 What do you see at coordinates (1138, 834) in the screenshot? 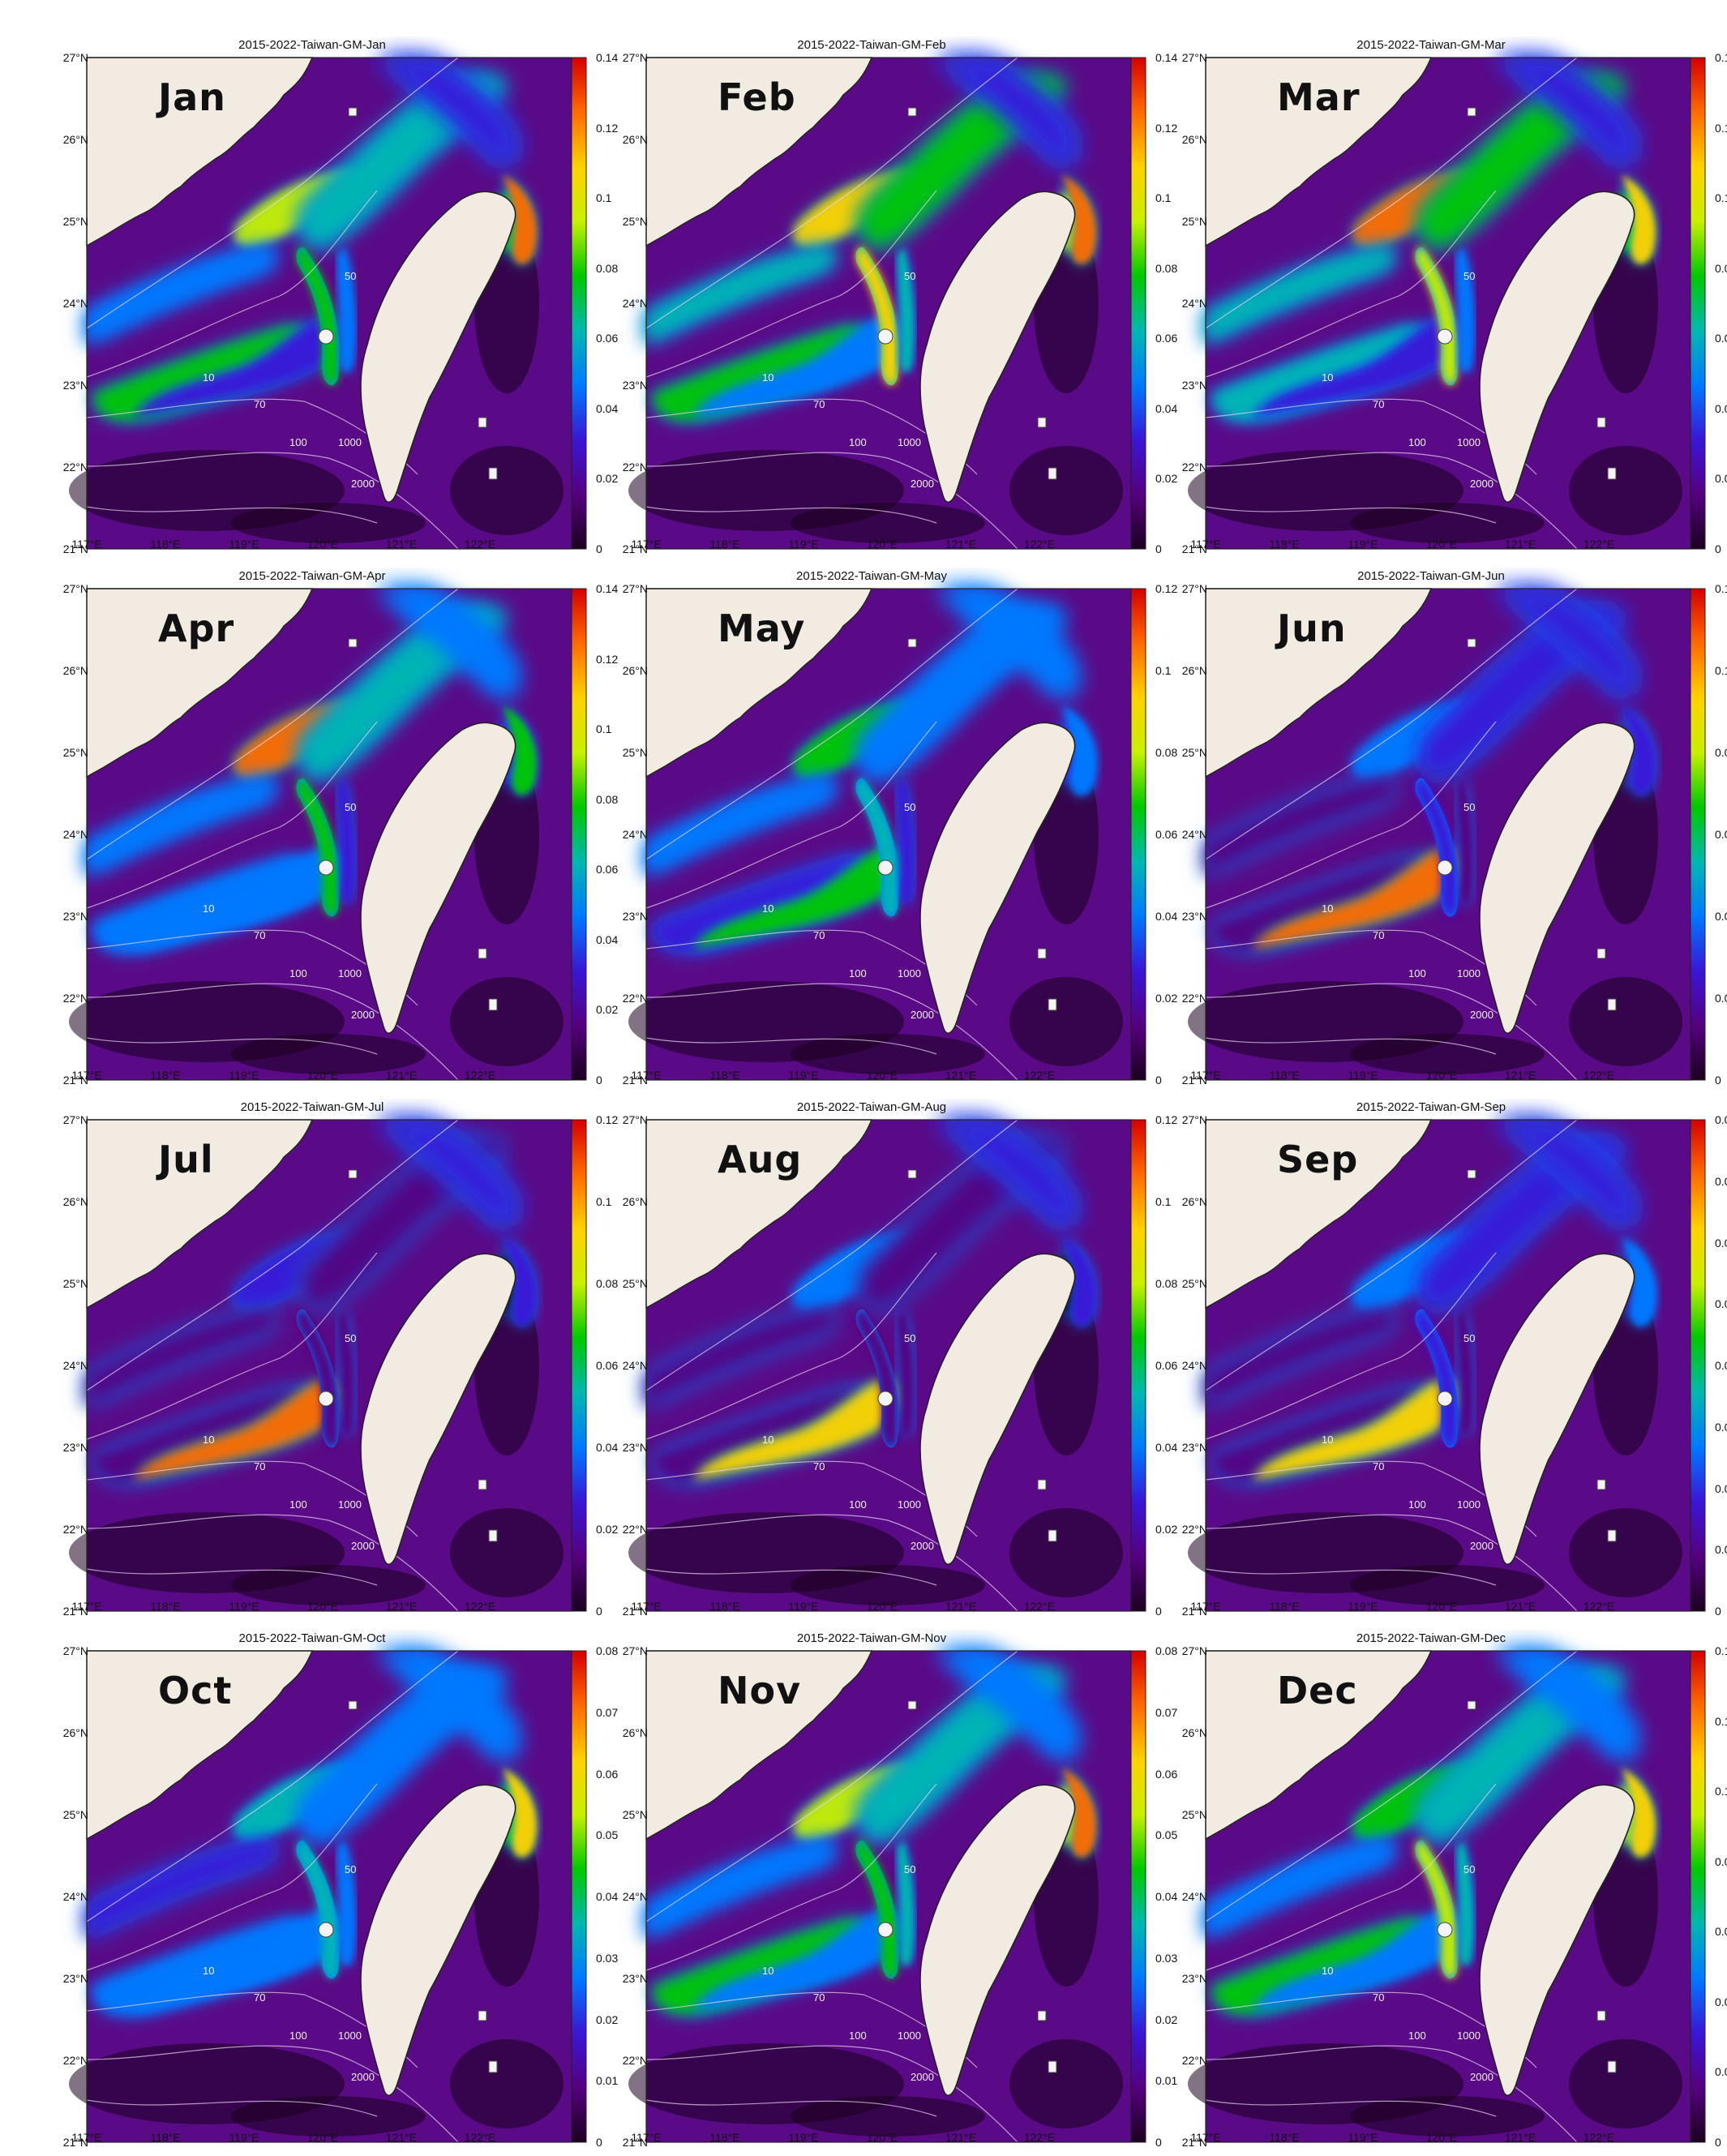
I see `colorbar-frame` at bounding box center [1138, 834].